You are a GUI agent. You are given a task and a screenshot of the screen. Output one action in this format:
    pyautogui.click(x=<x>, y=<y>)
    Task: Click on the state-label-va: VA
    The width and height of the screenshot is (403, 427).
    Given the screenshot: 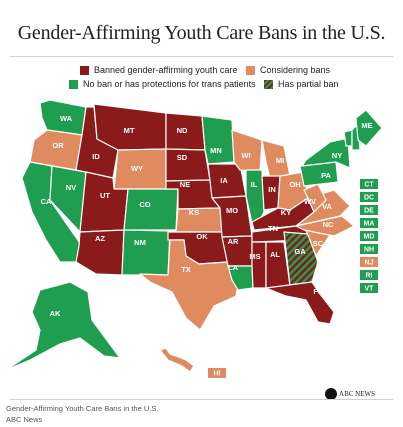 What is the action you would take?
    pyautogui.click(x=327, y=206)
    